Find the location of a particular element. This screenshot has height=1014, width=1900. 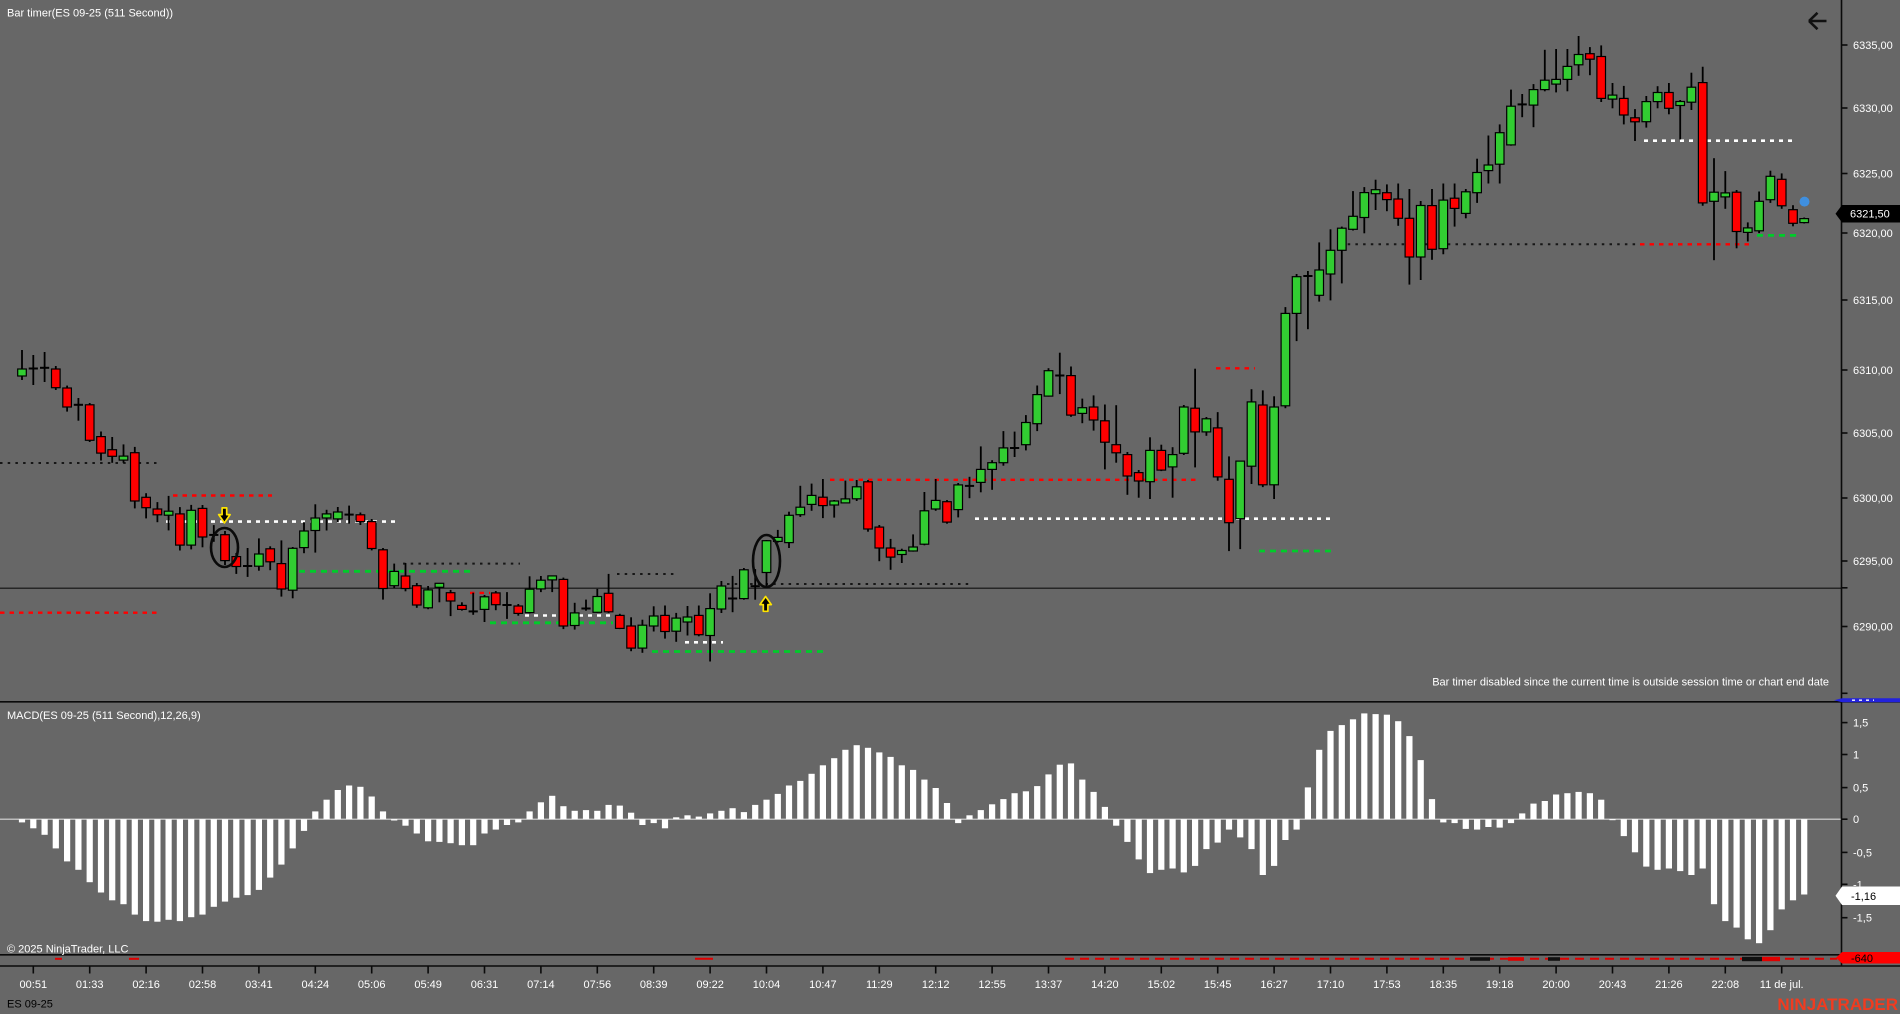

svg-text: -1 is located at coordinates (1858, 885).